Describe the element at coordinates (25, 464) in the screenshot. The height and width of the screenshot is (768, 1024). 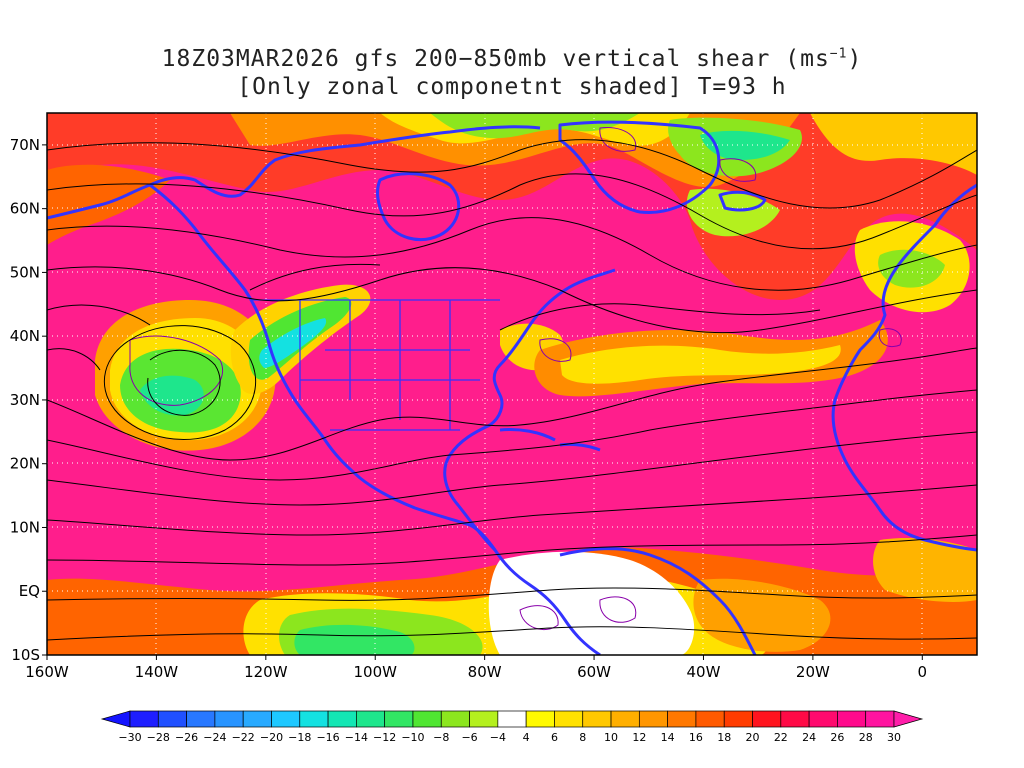
I see `lat-label: 20N` at that location.